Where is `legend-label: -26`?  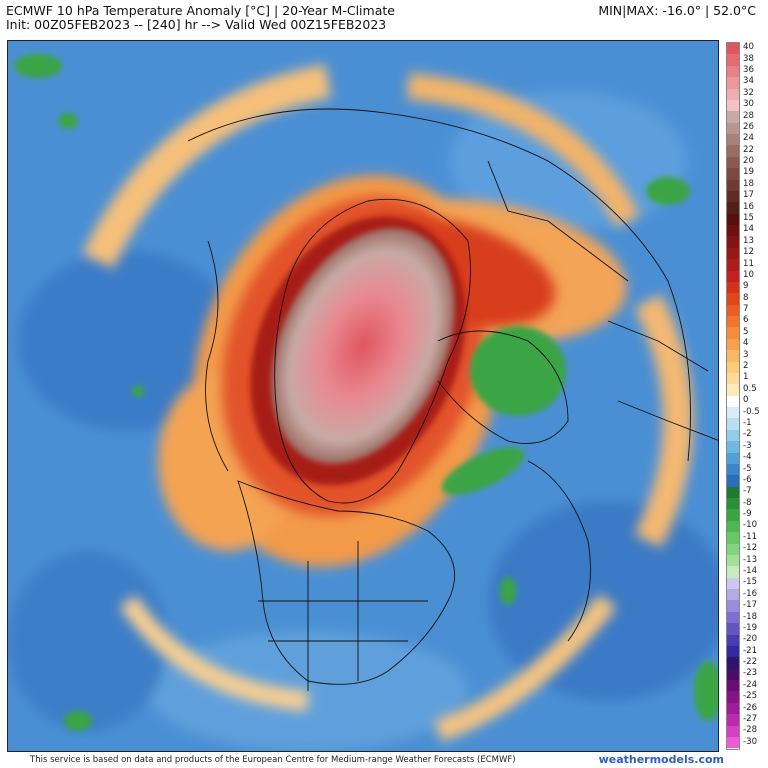 legend-label: -26 is located at coordinates (750, 707).